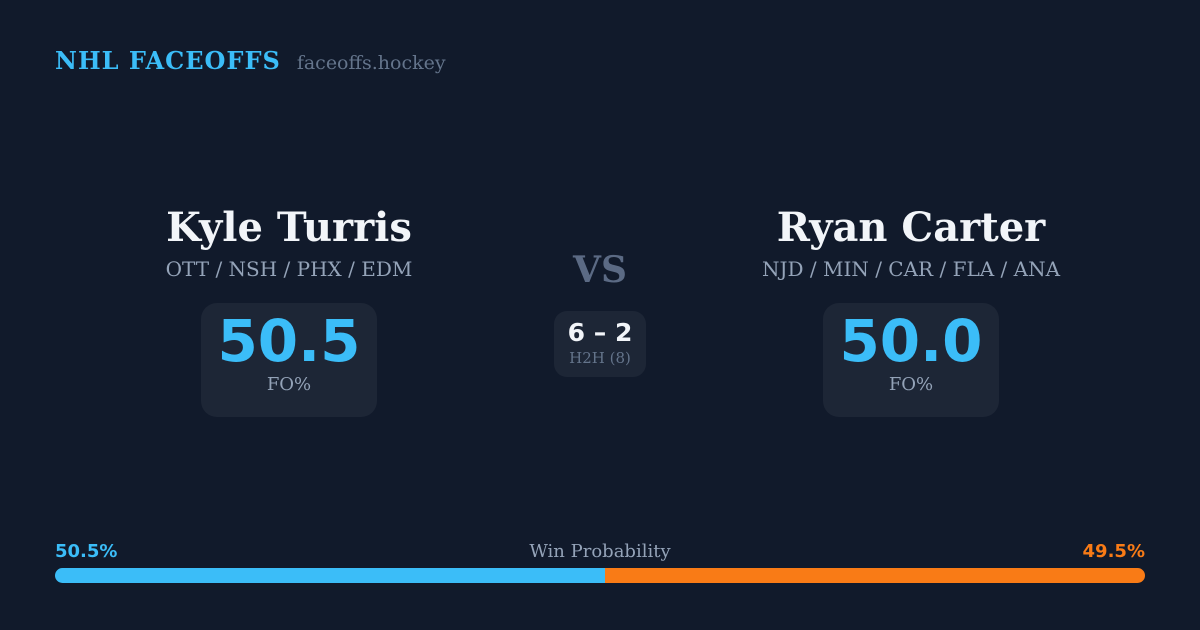 The width and height of the screenshot is (1200, 630). What do you see at coordinates (600, 332) in the screenshot?
I see `h2h-score: 6 – 2` at bounding box center [600, 332].